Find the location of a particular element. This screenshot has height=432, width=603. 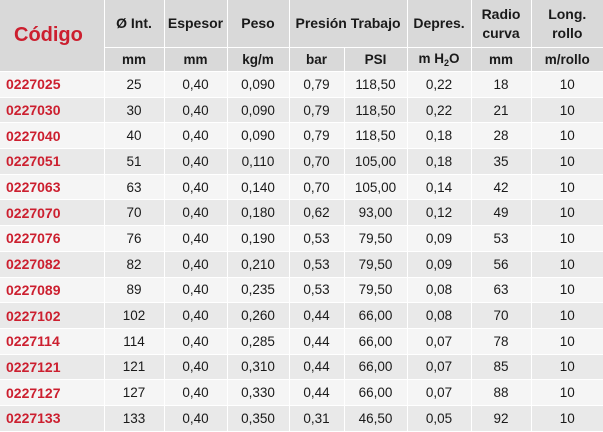

unit-thickness: mm is located at coordinates (196, 59).